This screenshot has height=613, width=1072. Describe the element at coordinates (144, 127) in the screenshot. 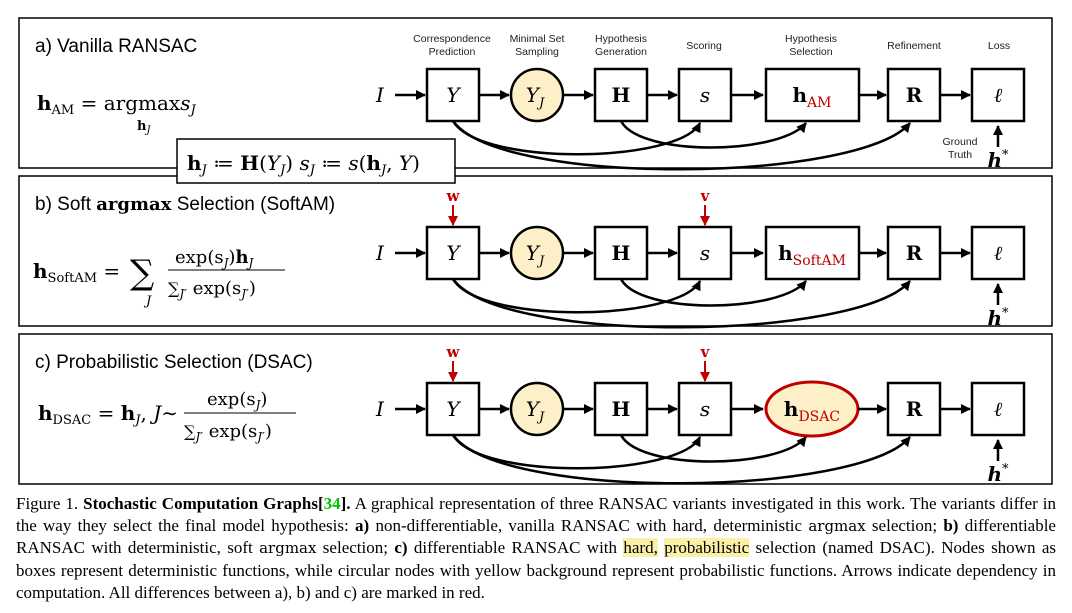

I see `svg-text: hJ` at that location.